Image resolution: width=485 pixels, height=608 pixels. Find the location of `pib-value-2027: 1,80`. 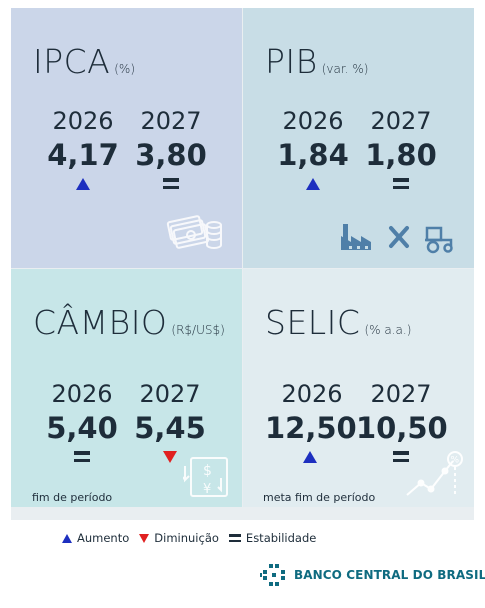

pib-value-2027: 1,80 is located at coordinates (401, 155).